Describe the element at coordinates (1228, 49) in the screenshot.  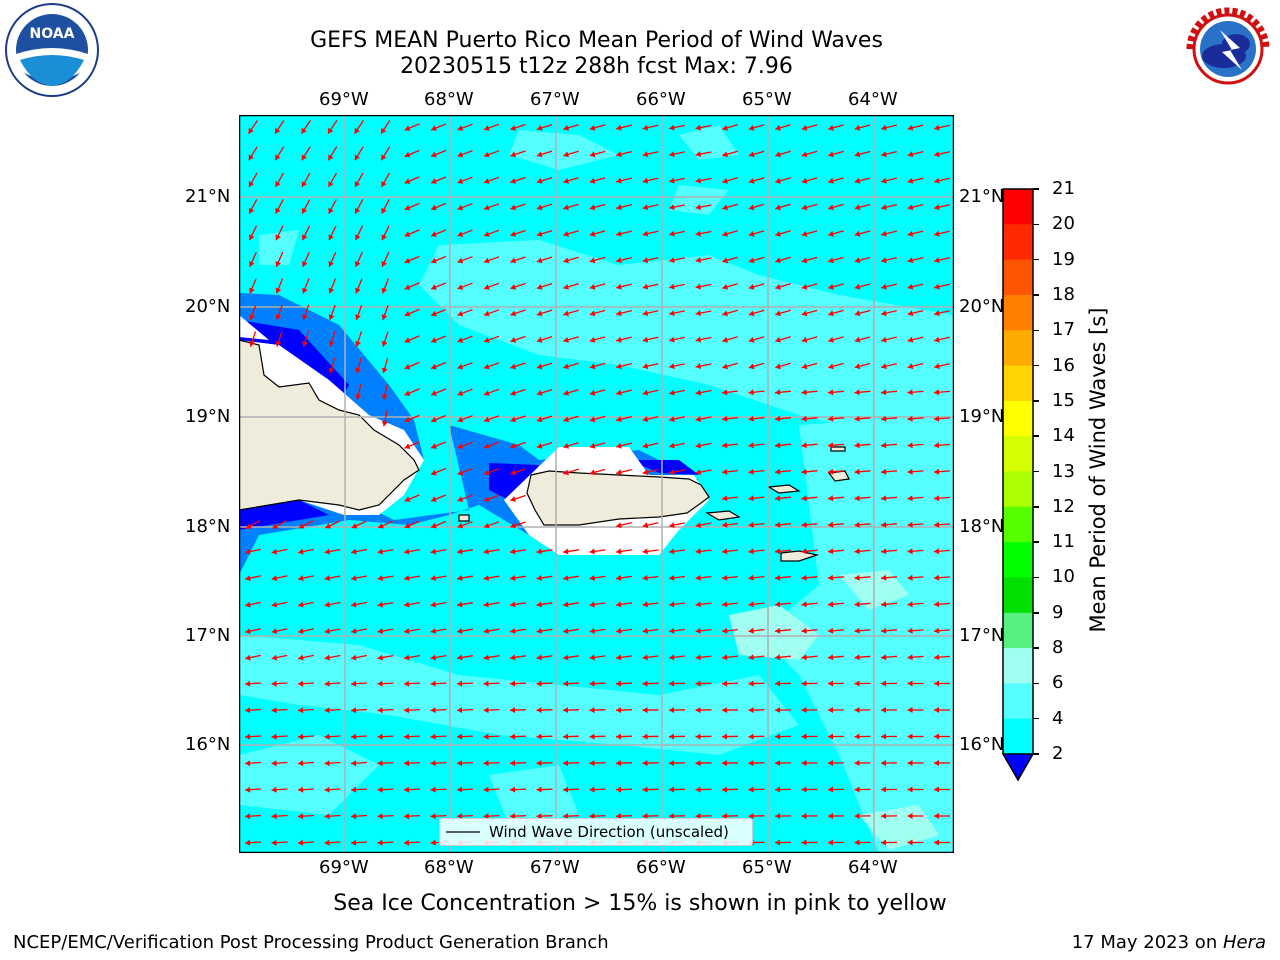
I see `nws-logo` at that location.